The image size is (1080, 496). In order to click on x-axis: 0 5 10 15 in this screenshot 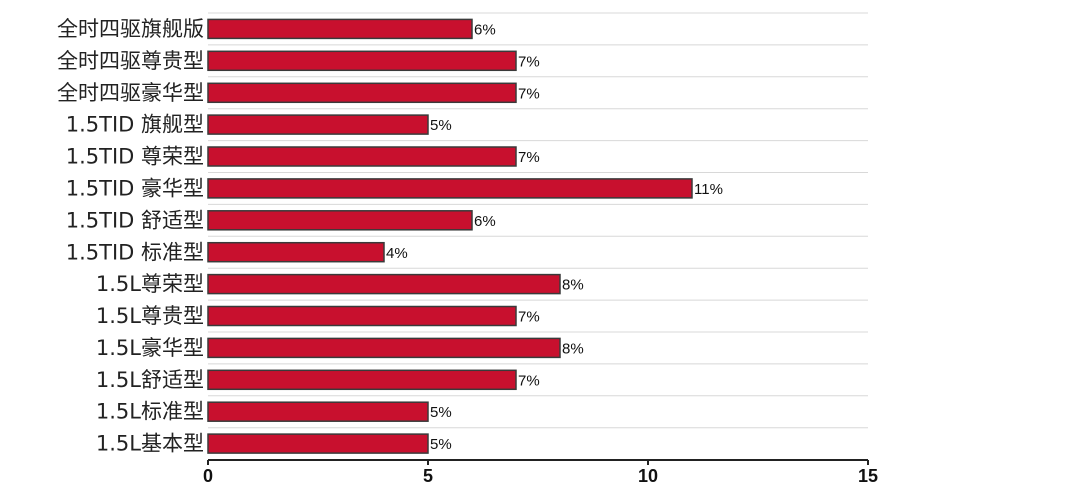, I will do `click(540, 472)`.